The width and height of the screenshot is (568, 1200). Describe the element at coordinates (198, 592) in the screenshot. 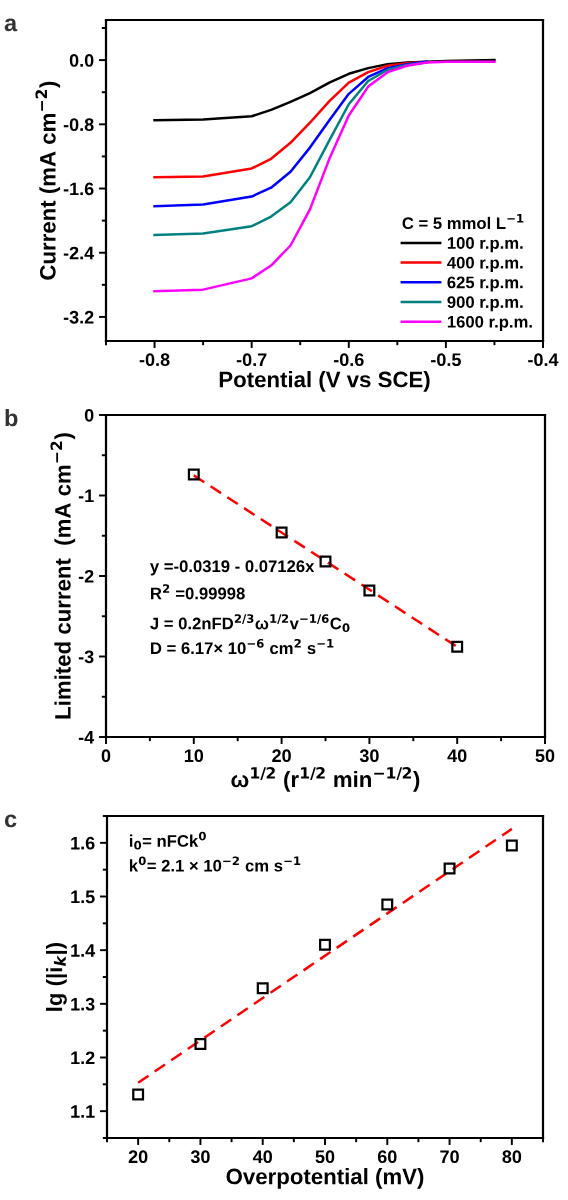

I see `annotation: R$^{2}$ =0.99998` at that location.